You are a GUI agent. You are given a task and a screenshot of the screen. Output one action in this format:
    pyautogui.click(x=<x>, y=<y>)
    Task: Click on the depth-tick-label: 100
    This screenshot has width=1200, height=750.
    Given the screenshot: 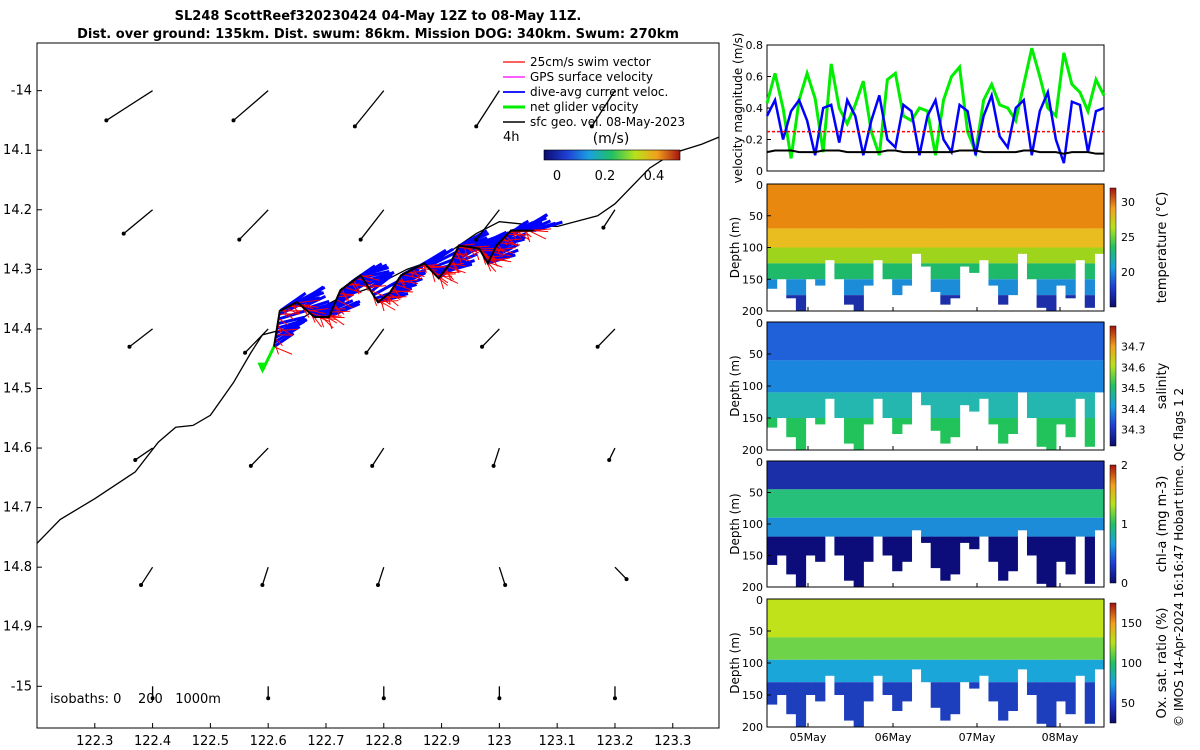 What is the action you would take?
    pyautogui.click(x=752, y=248)
    